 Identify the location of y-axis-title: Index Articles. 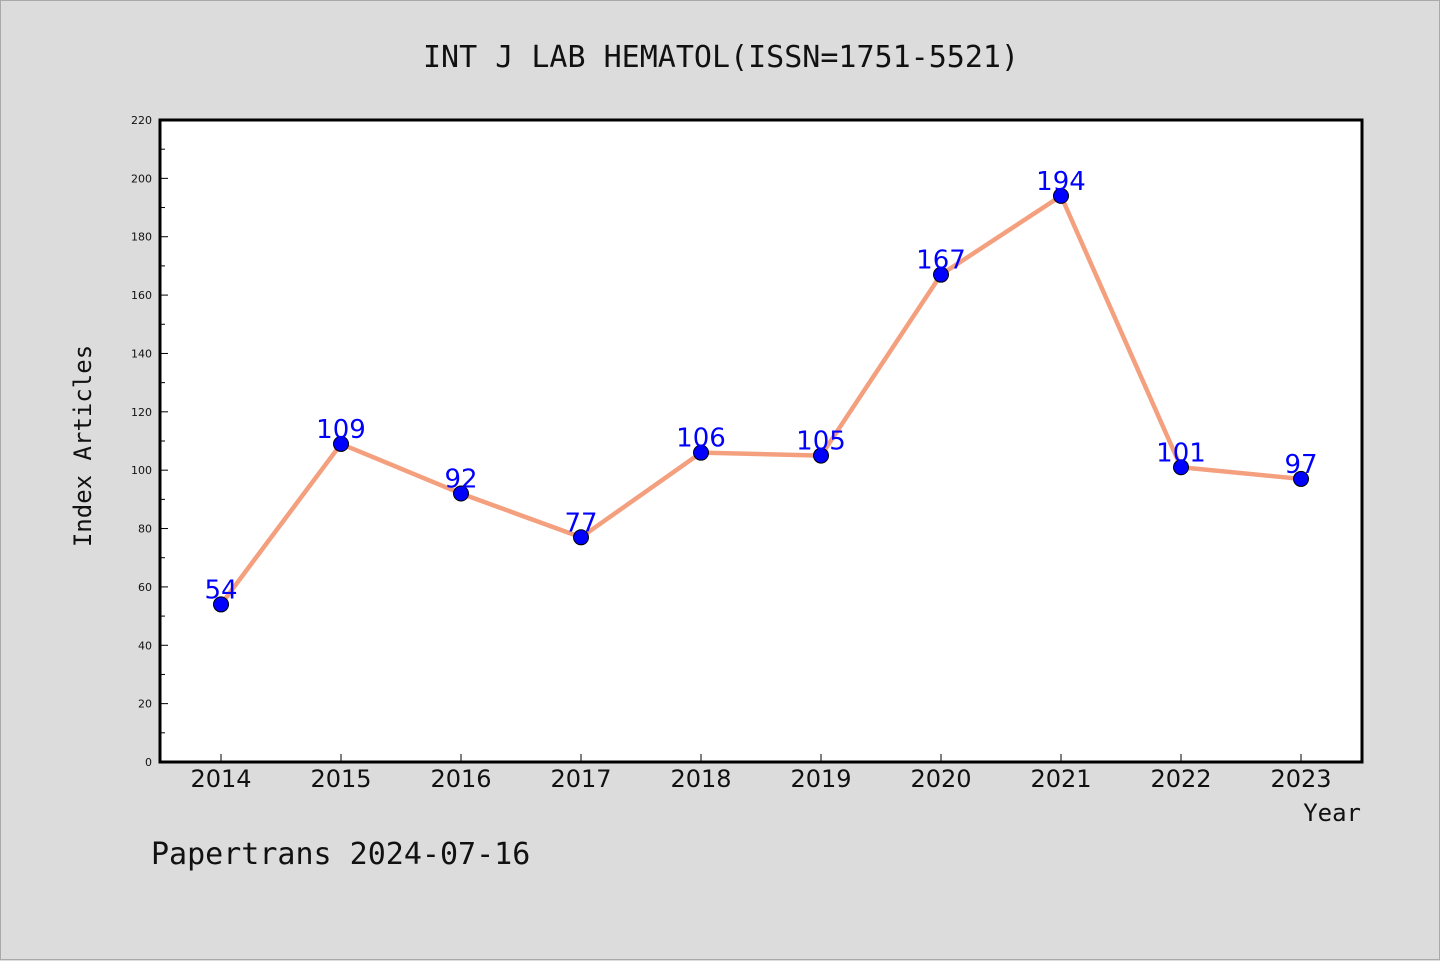
(83, 446).